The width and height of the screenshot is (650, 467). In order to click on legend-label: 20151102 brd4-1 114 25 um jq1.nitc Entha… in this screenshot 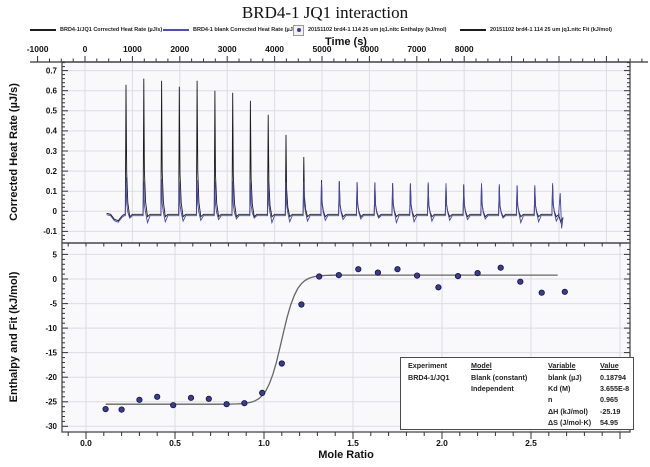, I will do `click(377, 30)`.